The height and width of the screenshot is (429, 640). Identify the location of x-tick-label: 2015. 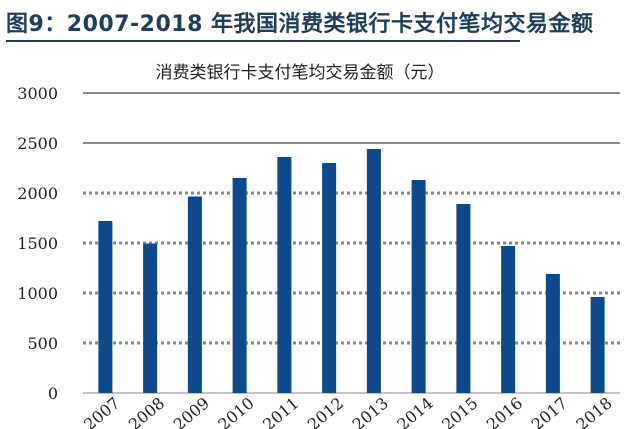
(459, 411).